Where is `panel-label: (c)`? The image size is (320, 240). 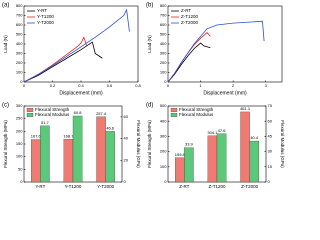 panel-label: (c) is located at coordinates (5, 106).